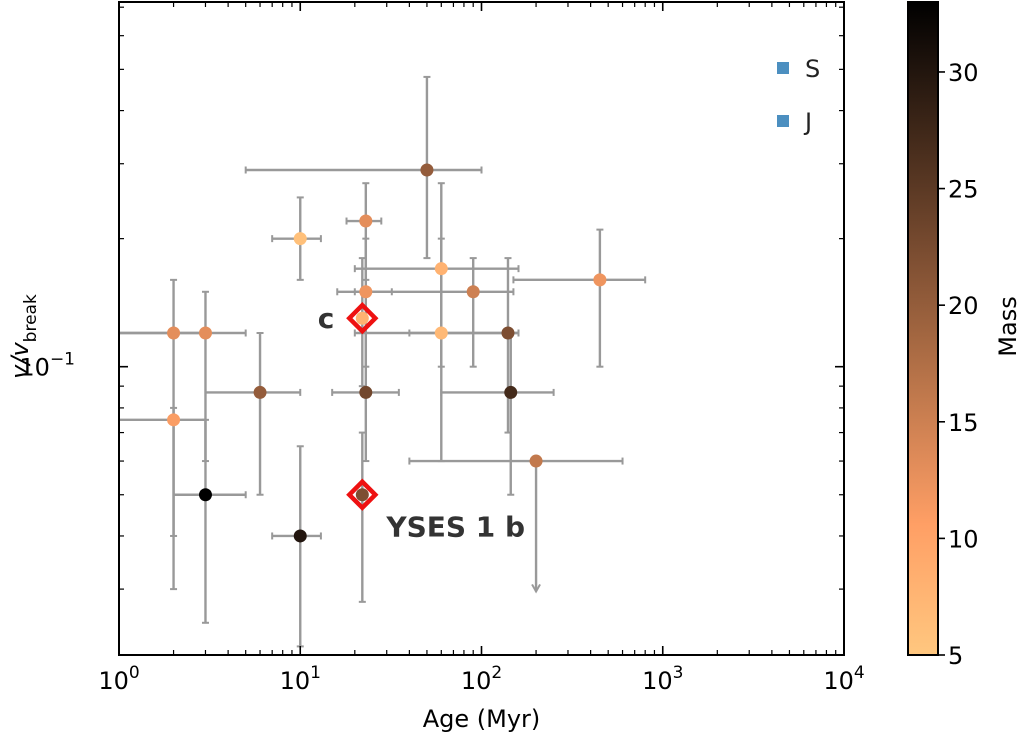  What do you see at coordinates (496, 673) in the screenshot?
I see `x-tick-exponent: 2` at bounding box center [496, 673].